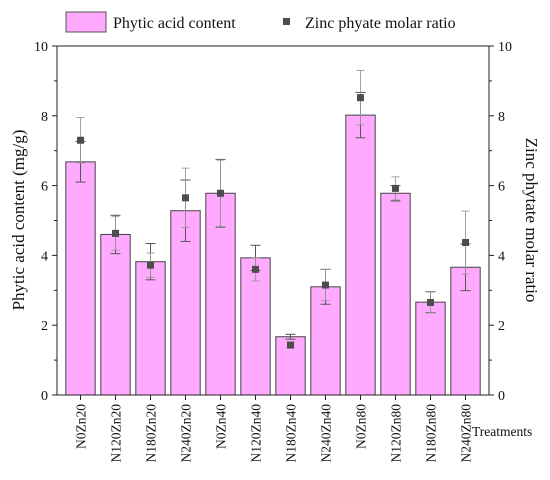 The image size is (550, 480). What do you see at coordinates (81, 426) in the screenshot?
I see `x-tick-label-N0Zn20: N0Zn20` at bounding box center [81, 426].